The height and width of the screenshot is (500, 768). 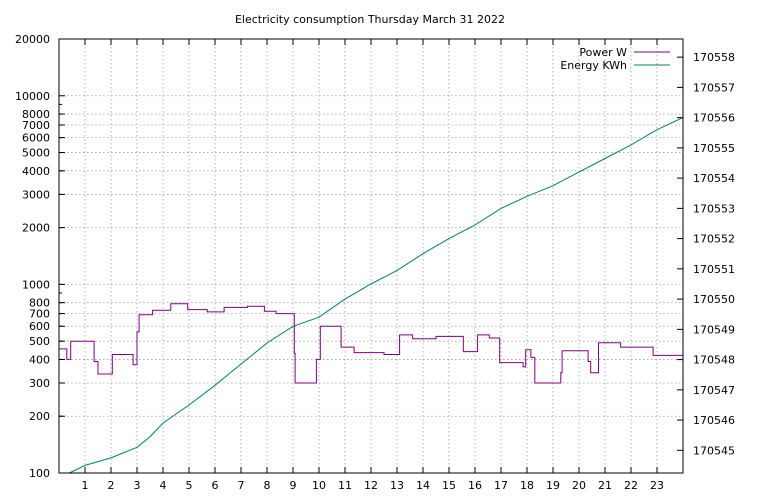 What do you see at coordinates (189, 485) in the screenshot?
I see `x-tick-label: 5` at bounding box center [189, 485].